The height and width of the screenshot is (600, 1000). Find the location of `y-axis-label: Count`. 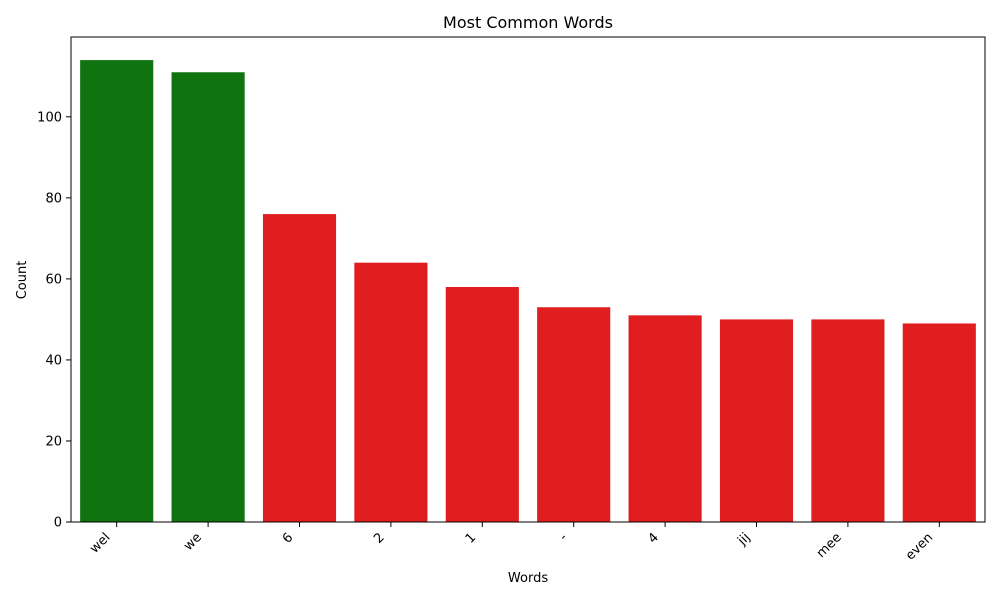

y-axis-label: Count is located at coordinates (22, 280).